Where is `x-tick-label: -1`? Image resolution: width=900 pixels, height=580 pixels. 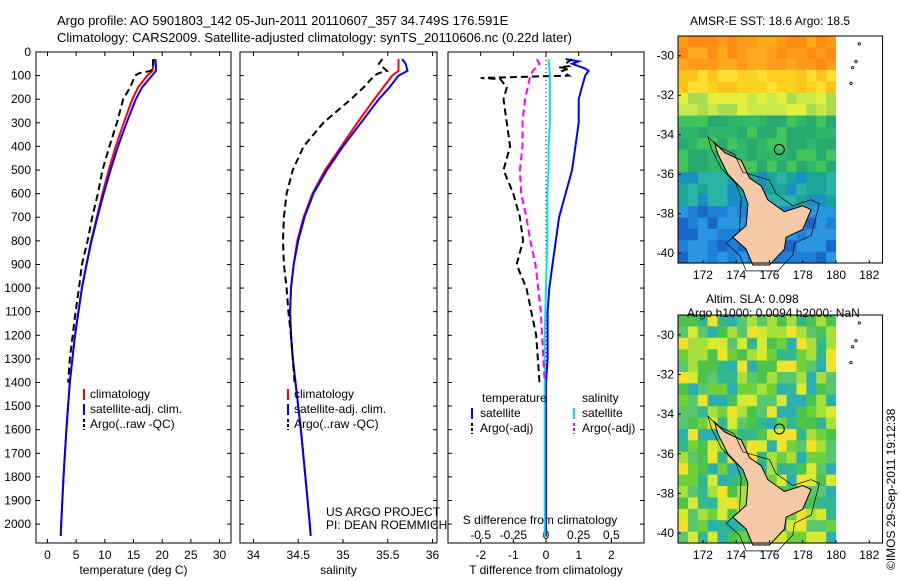 x-tick-label: -1 is located at coordinates (513, 555).